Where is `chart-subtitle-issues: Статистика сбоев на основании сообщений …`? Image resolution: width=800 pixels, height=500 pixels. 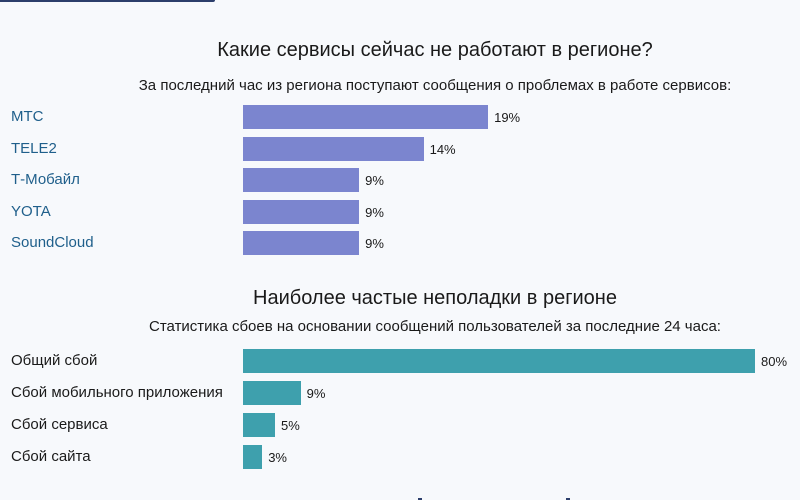 chart-subtitle-issues: Статистика сбоев на основании сообщений … is located at coordinates (435, 326).